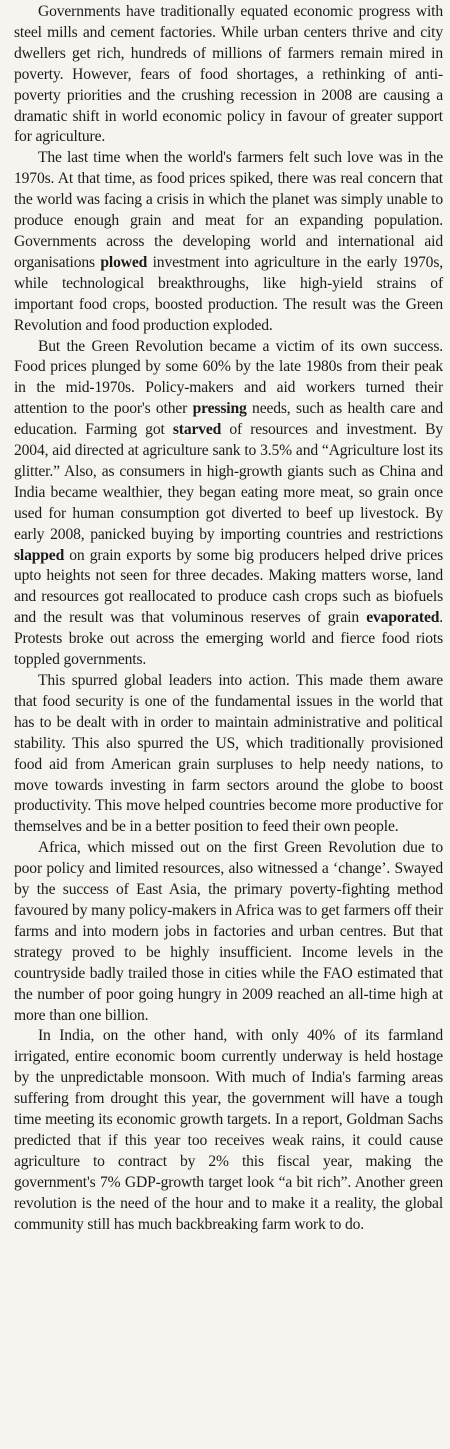 The width and height of the screenshot is (450, 1449). What do you see at coordinates (197, 430) in the screenshot?
I see `bold-term: starved` at bounding box center [197, 430].